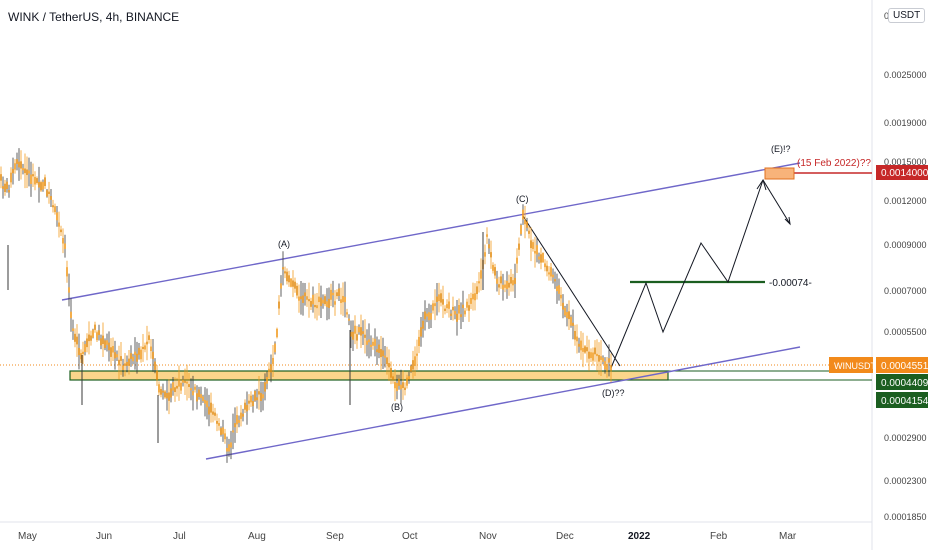  Describe the element at coordinates (257, 536) in the screenshot. I see `x-tick: Aug` at that location.